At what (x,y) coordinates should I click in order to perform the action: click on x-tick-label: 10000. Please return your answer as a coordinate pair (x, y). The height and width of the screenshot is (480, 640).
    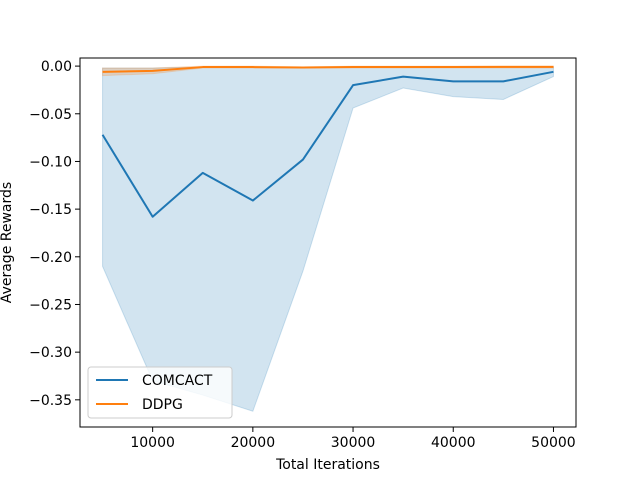
    Looking at the image, I should click on (152, 443).